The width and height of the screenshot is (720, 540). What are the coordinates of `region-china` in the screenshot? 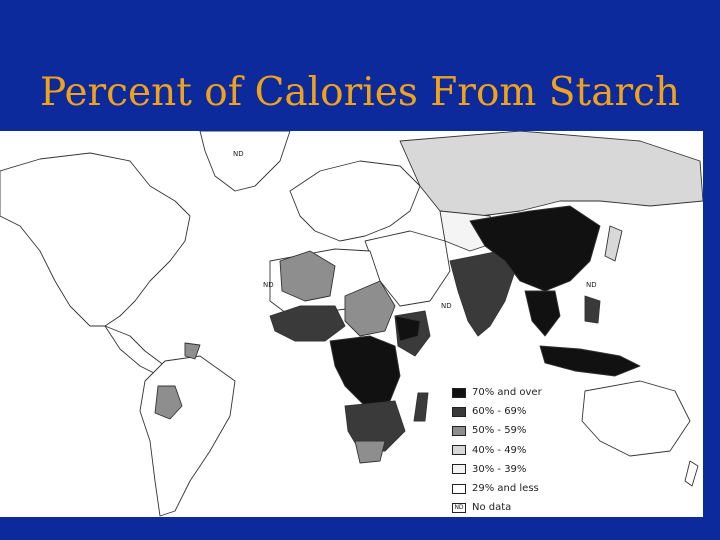 It's located at (535, 248).